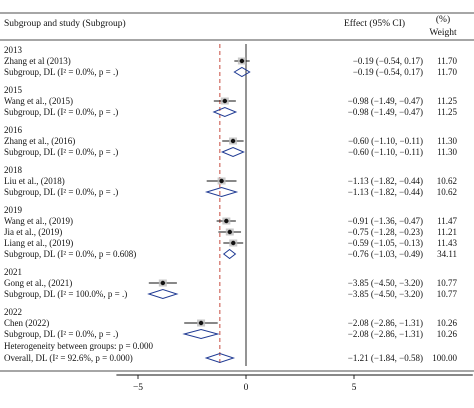 The width and height of the screenshot is (474, 408). Describe the element at coordinates (374, 23) in the screenshot. I see `header-effect-label: Effect (95% CI)` at that location.